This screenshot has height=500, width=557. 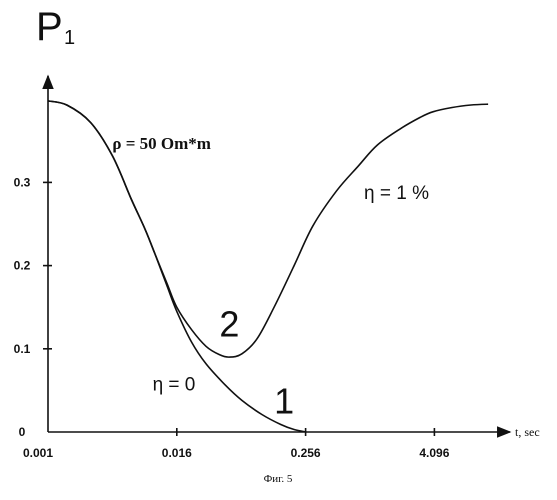 I want to click on chart-title: P, so click(x=49, y=27).